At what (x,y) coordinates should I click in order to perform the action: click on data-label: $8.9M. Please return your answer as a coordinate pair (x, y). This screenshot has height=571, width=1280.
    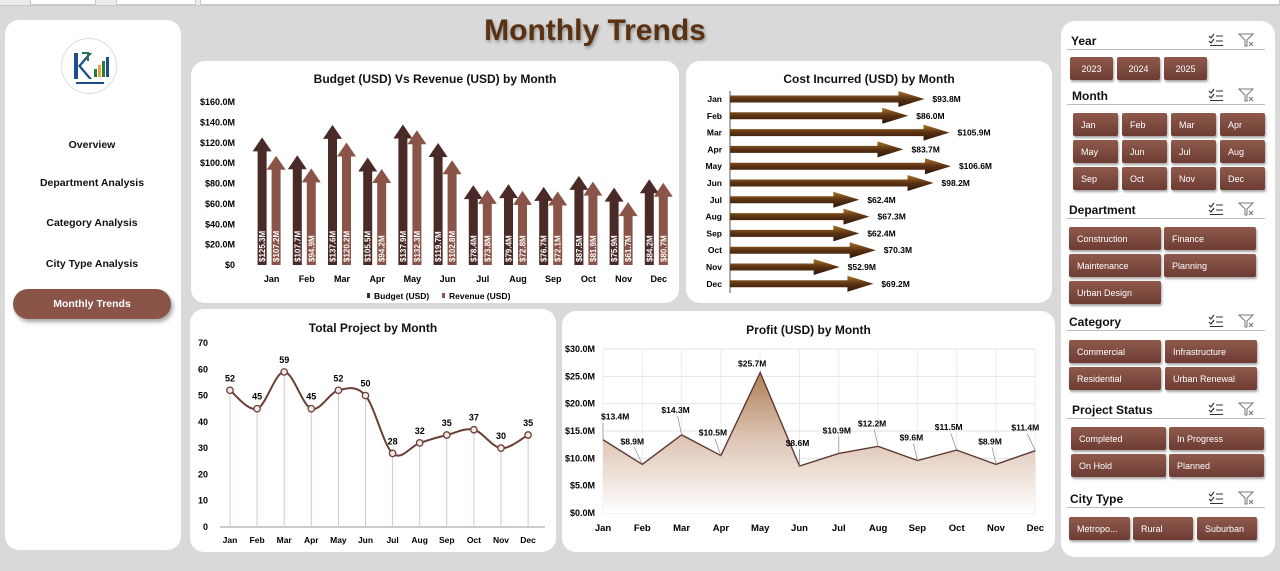
    Looking at the image, I should click on (990, 441).